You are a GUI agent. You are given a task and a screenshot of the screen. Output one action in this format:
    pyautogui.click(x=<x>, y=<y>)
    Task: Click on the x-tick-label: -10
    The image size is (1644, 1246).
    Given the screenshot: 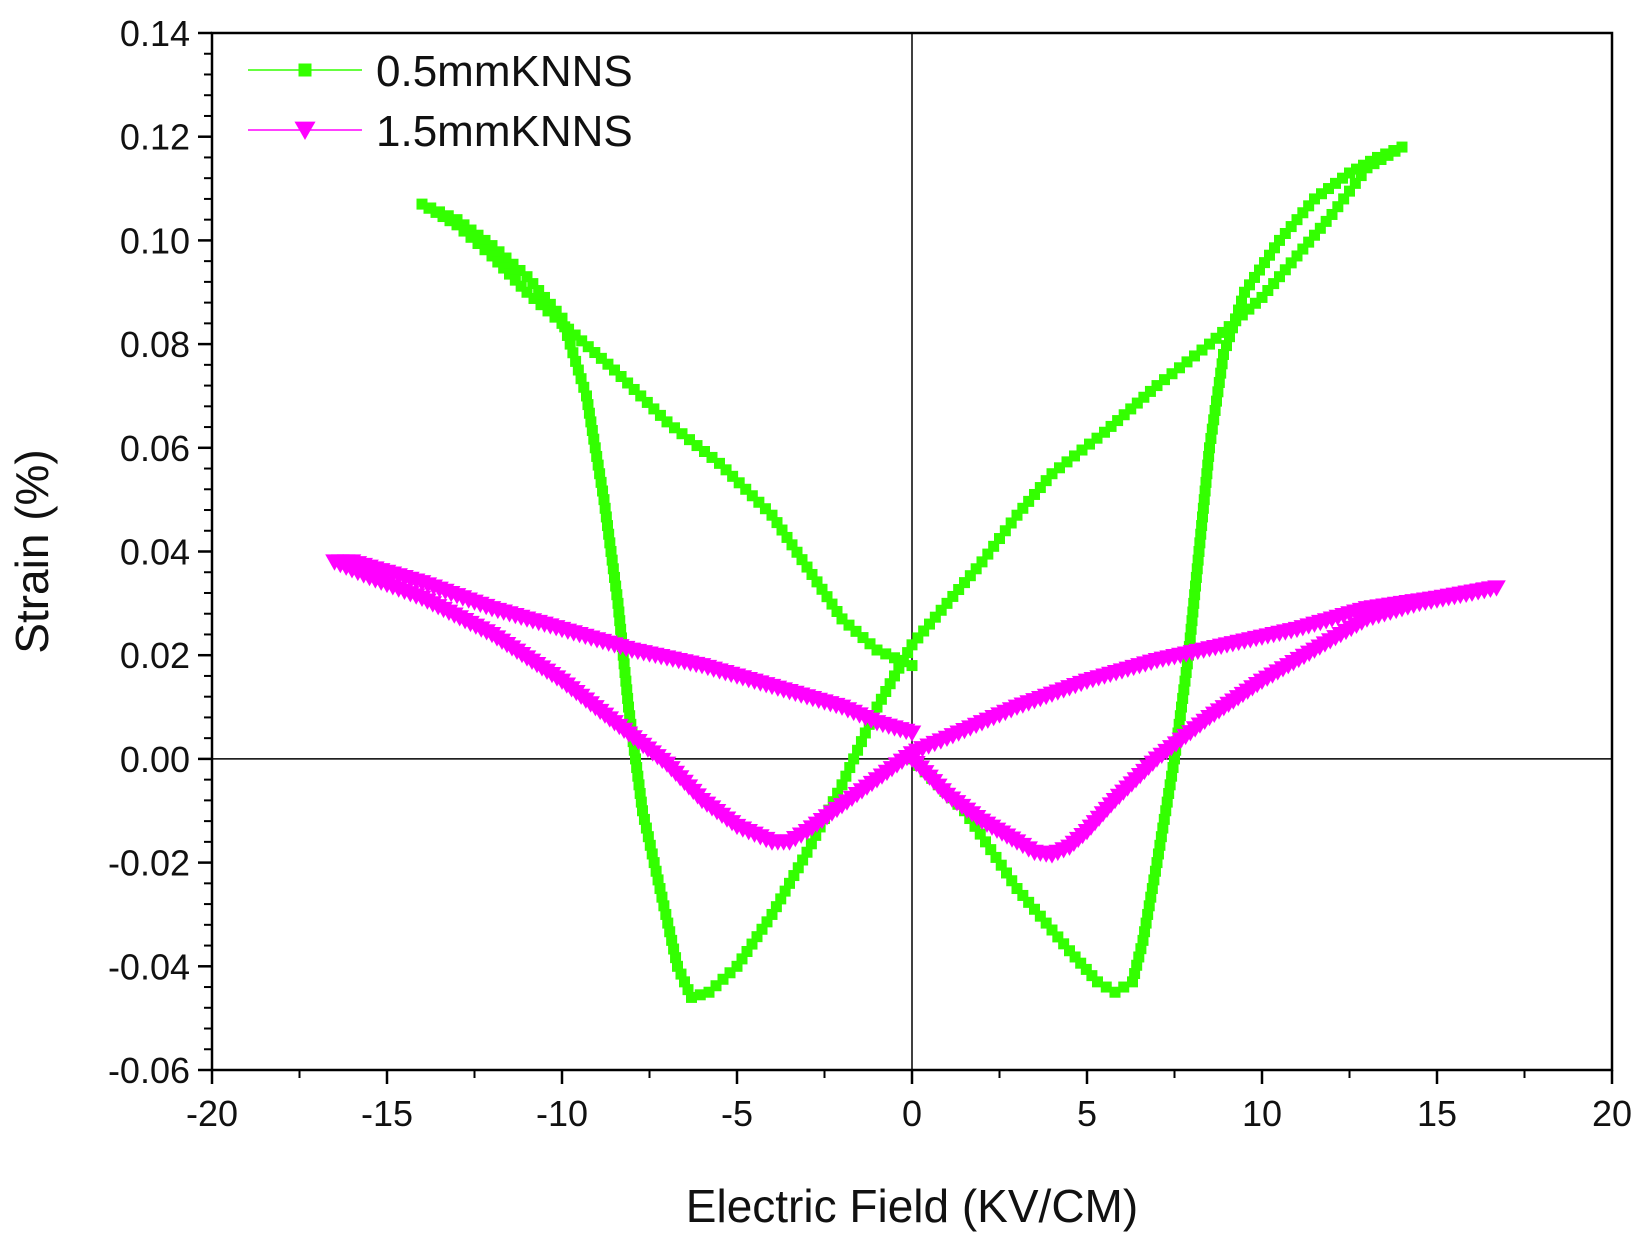 What is the action you would take?
    pyautogui.click(x=562, y=1113)
    